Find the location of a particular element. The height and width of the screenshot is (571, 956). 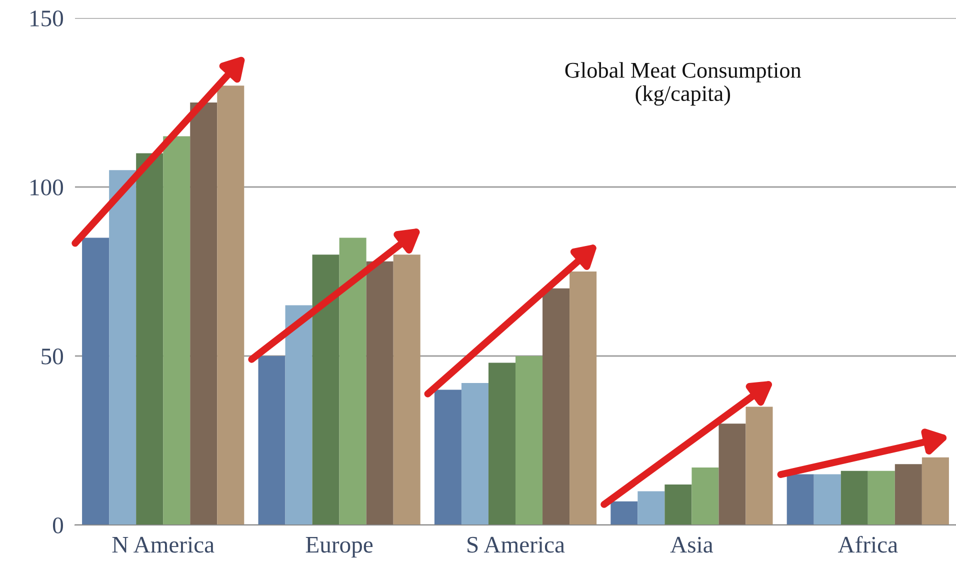

y-tick-label: 100 is located at coordinates (46, 187).